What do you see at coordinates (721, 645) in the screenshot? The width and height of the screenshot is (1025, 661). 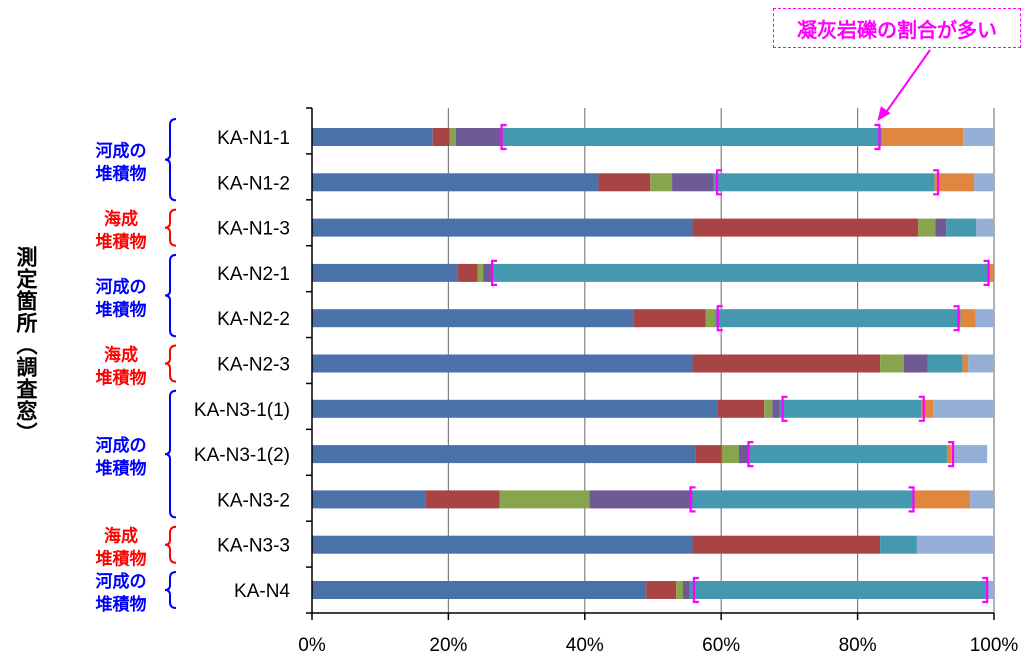 I see `x-tick-label: 60%` at bounding box center [721, 645].